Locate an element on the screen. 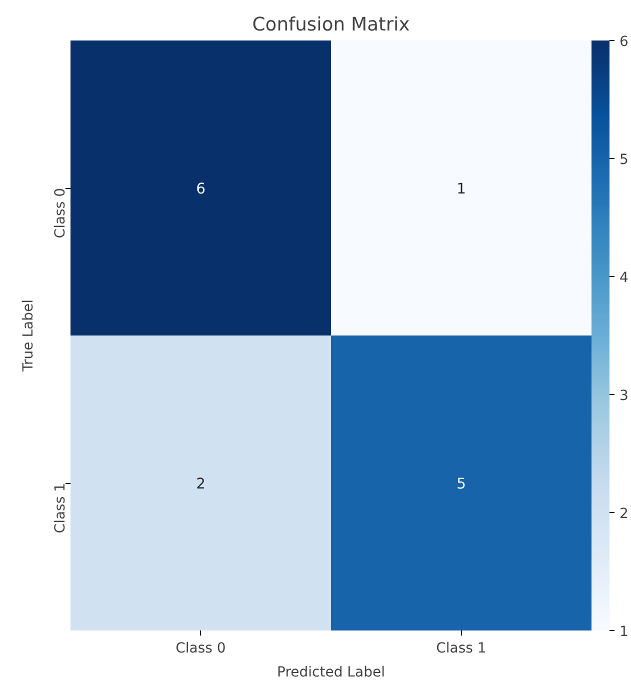 The image size is (631, 683). color-bar-label: 2 is located at coordinates (624, 514).